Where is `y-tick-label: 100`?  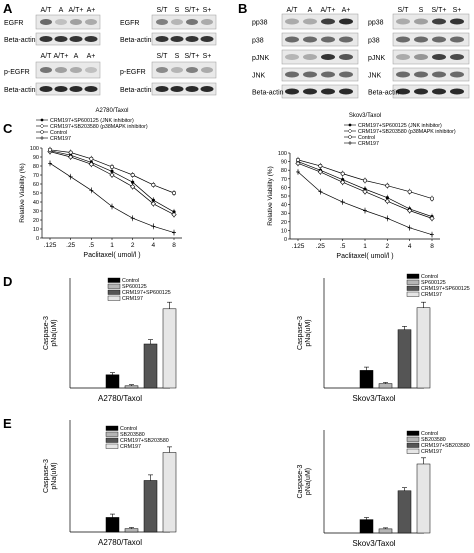 y-tick-label: 100 is located at coordinates (282, 154).